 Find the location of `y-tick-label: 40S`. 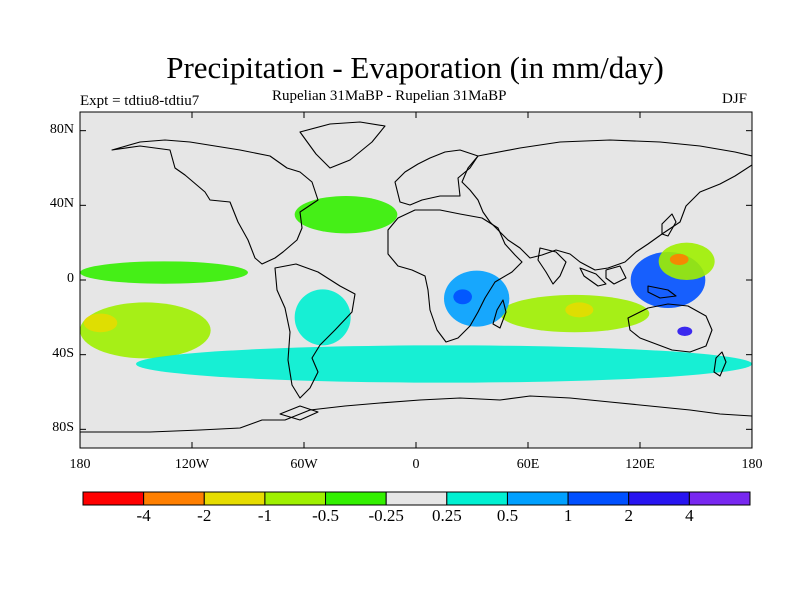

y-tick-label: 40S is located at coordinates (63, 353).